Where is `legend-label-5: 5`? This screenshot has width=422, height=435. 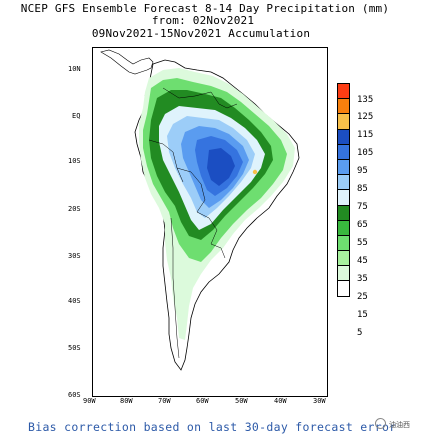
legend-label-5: 5 is located at coordinates (360, 333).